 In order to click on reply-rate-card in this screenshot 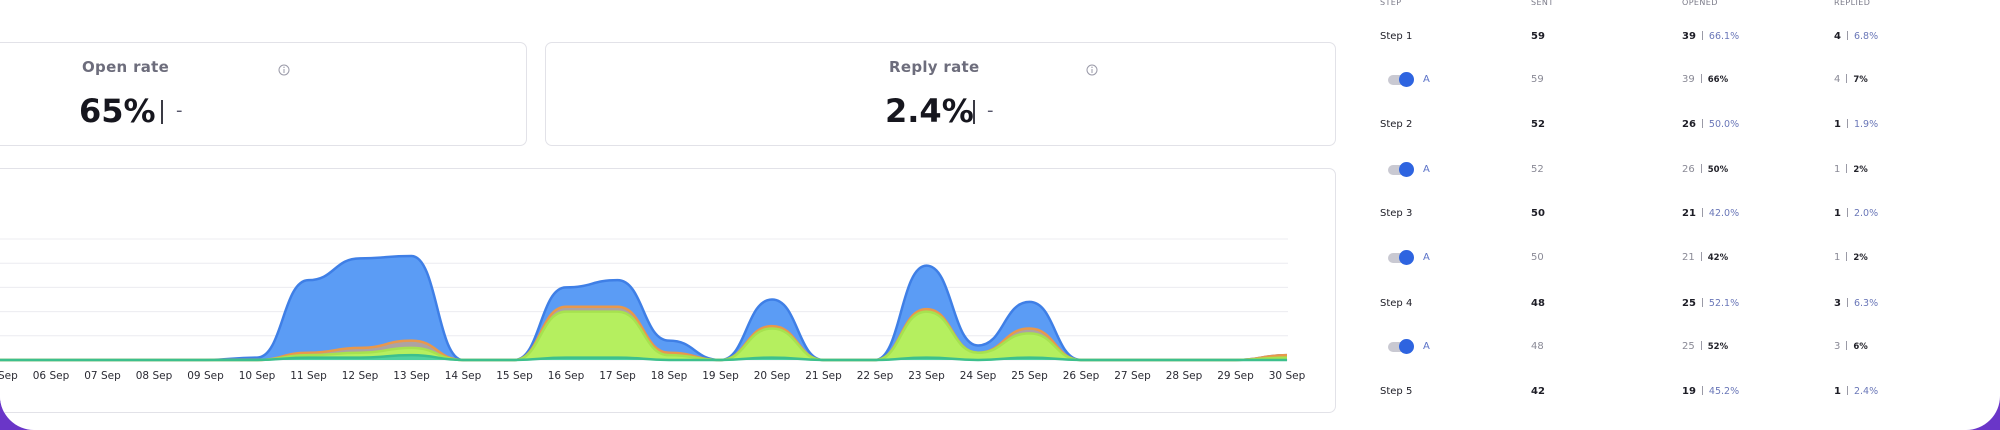, I will do `click(940, 94)`.